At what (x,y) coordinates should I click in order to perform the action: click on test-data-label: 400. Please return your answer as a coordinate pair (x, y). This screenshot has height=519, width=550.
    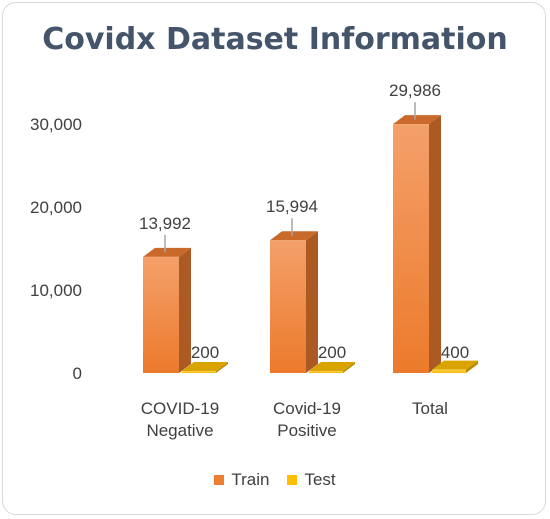
    Looking at the image, I should click on (455, 352).